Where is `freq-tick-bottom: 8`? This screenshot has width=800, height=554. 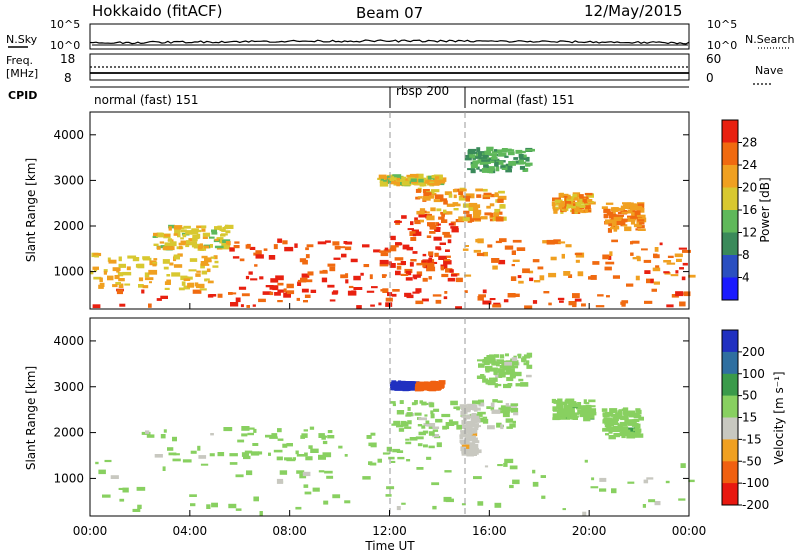 freq-tick-bottom: 8 is located at coordinates (68, 78).